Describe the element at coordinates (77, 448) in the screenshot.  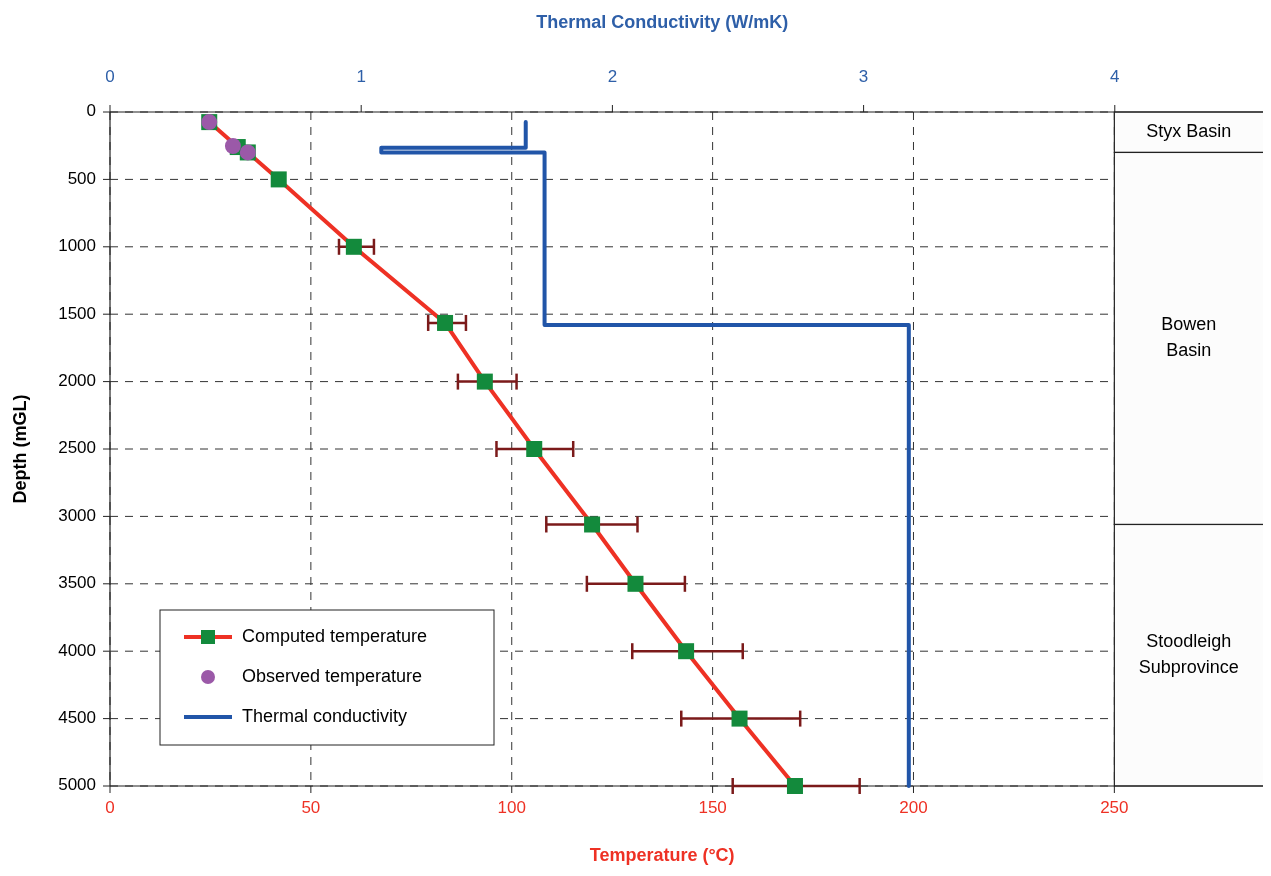
I see `y-tick-label: 2500` at that location.